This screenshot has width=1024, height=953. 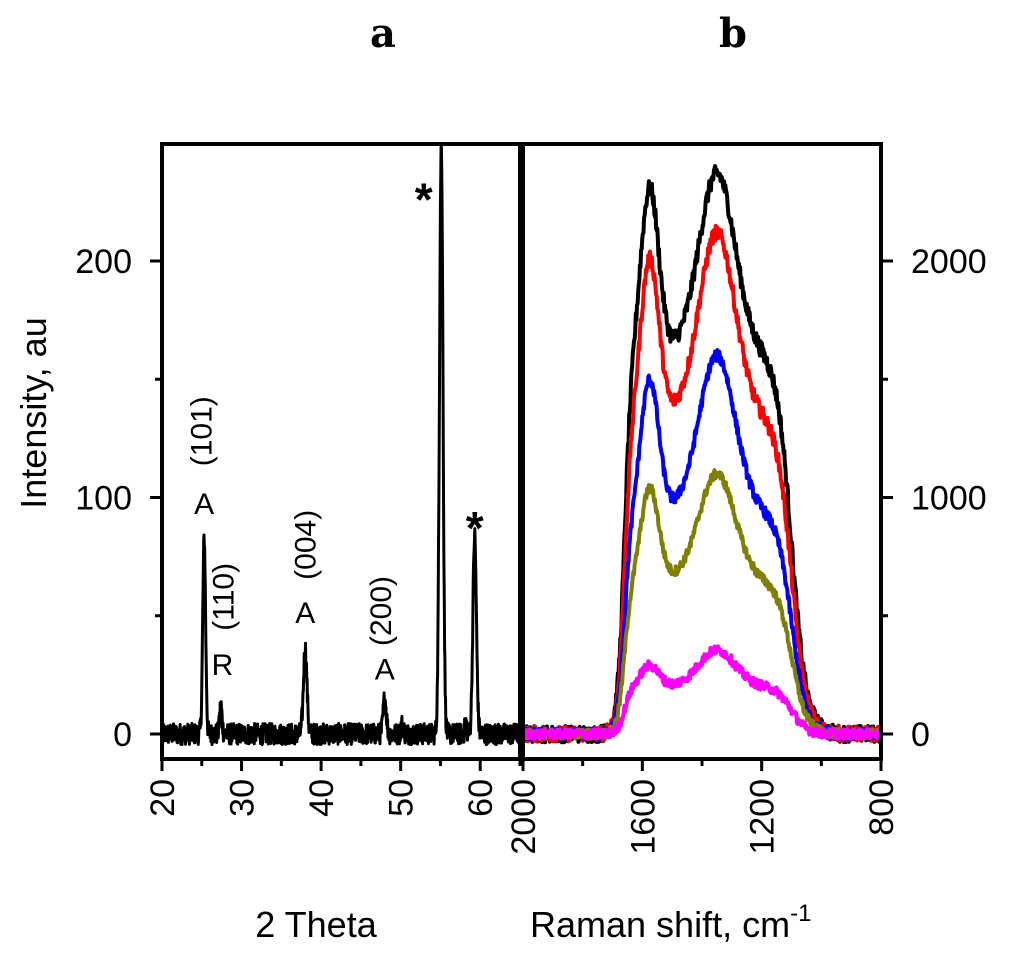 I want to click on x-tick-label-b: 1600, so click(x=643, y=817).